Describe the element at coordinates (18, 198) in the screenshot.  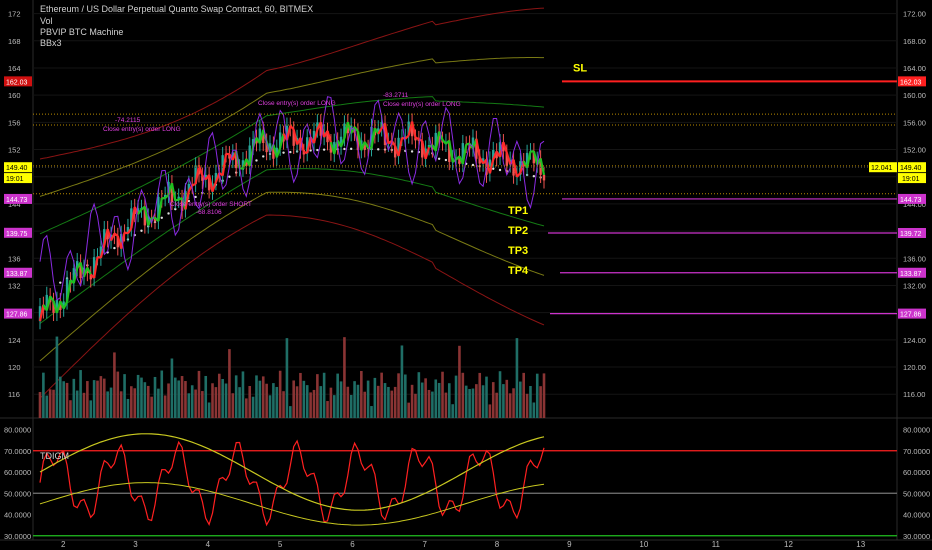
I see `left-tag-bg` at that location.